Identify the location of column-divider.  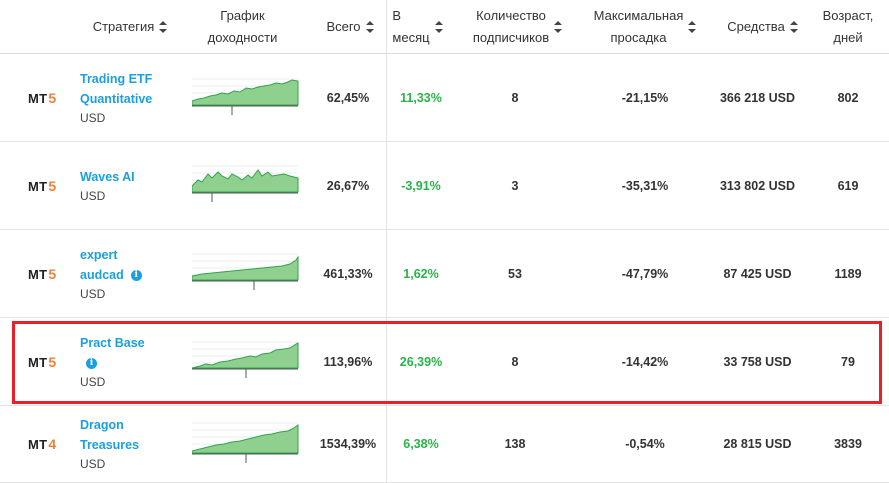
(386, 241).